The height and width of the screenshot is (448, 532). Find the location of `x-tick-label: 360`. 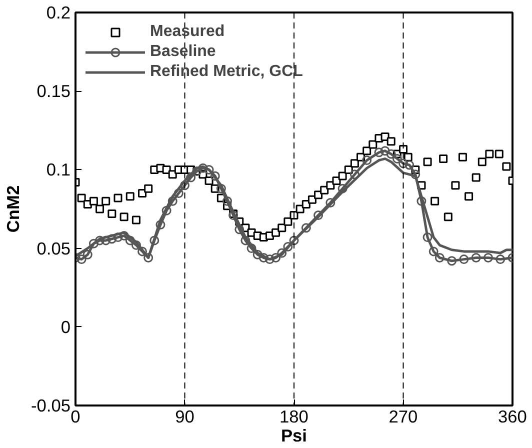

x-tick-label: 360 is located at coordinates (512, 416).